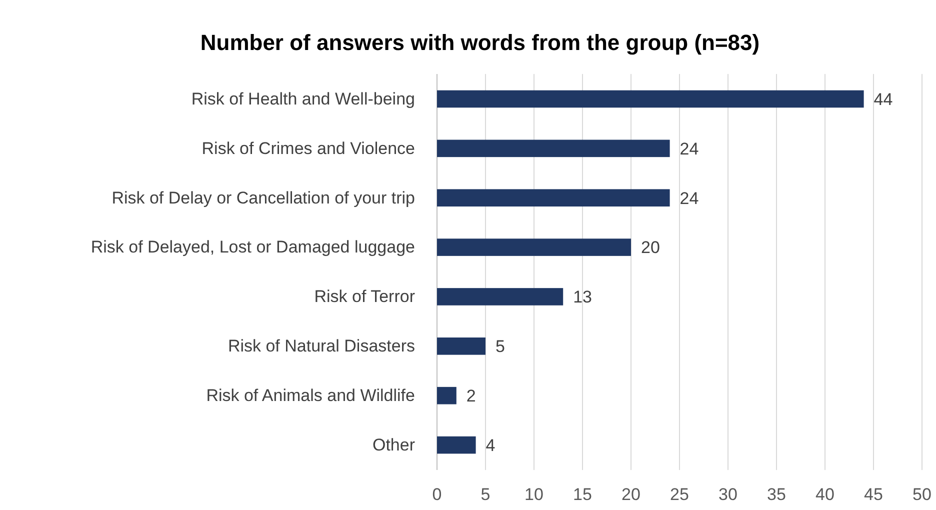 The width and height of the screenshot is (936, 510). Describe the element at coordinates (485, 494) in the screenshot. I see `x-tick-label: 5` at that location.